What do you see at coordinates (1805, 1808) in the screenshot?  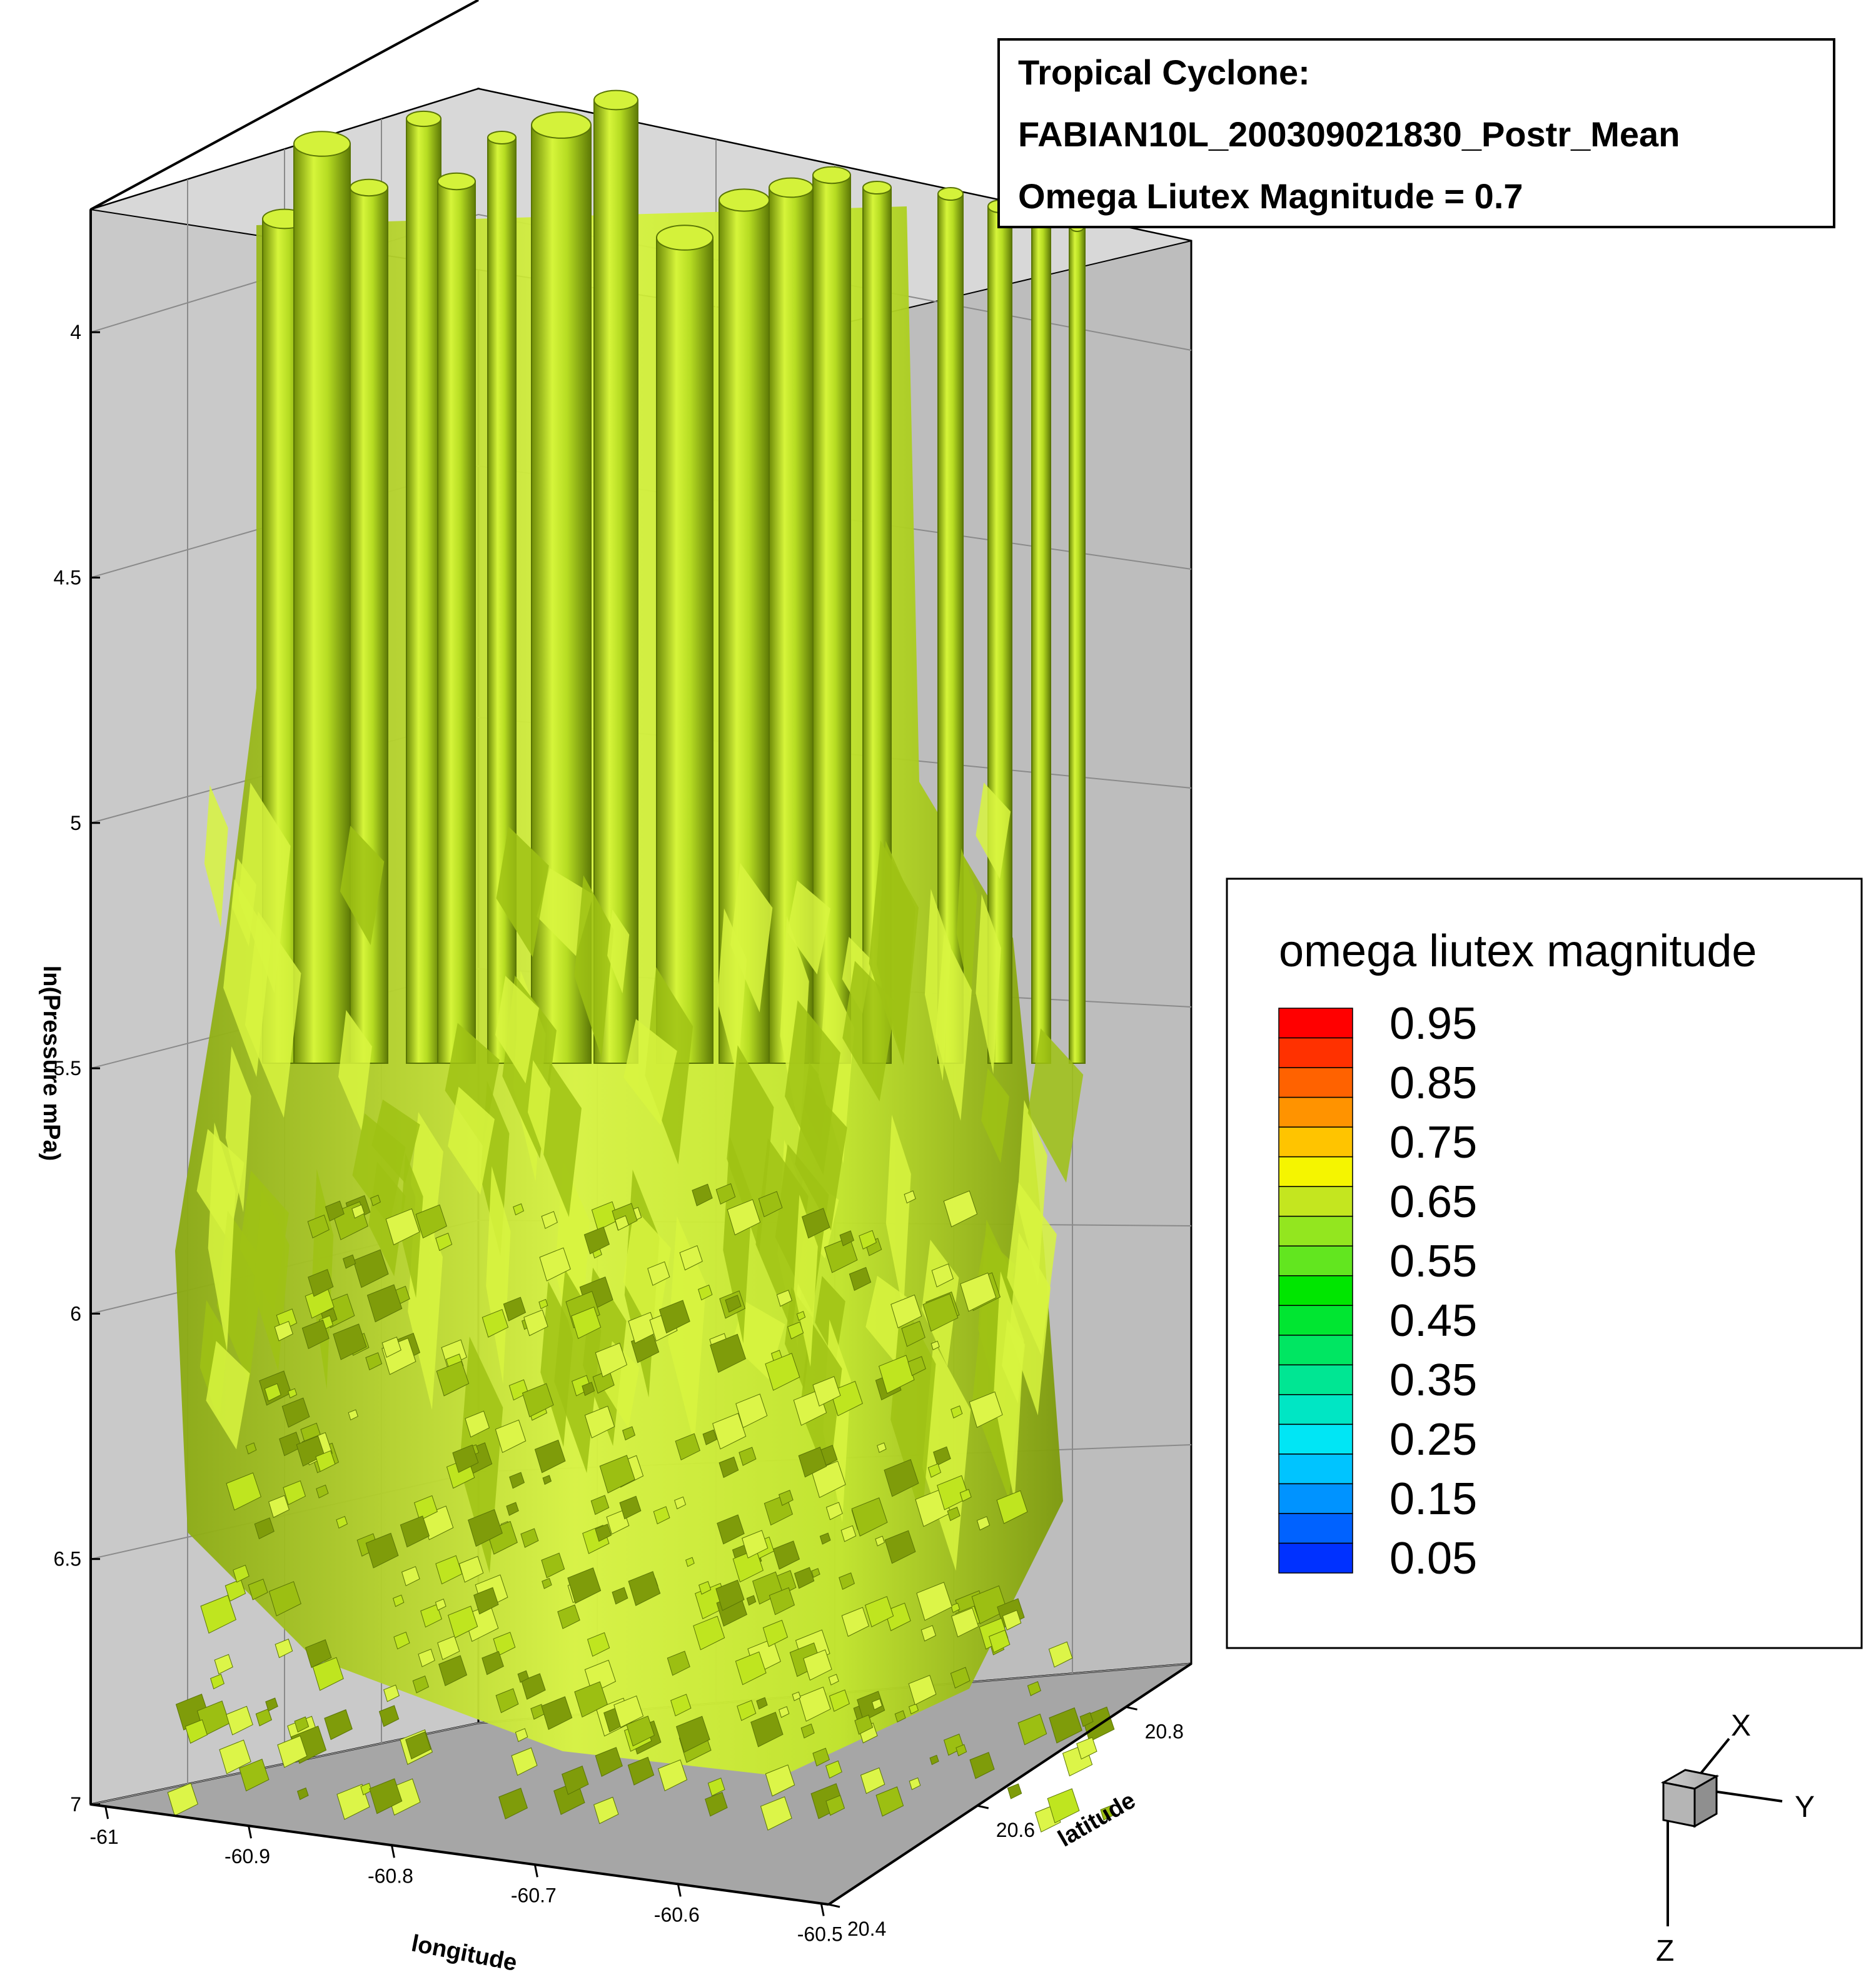 I see `triad-label-y: Y` at bounding box center [1805, 1808].